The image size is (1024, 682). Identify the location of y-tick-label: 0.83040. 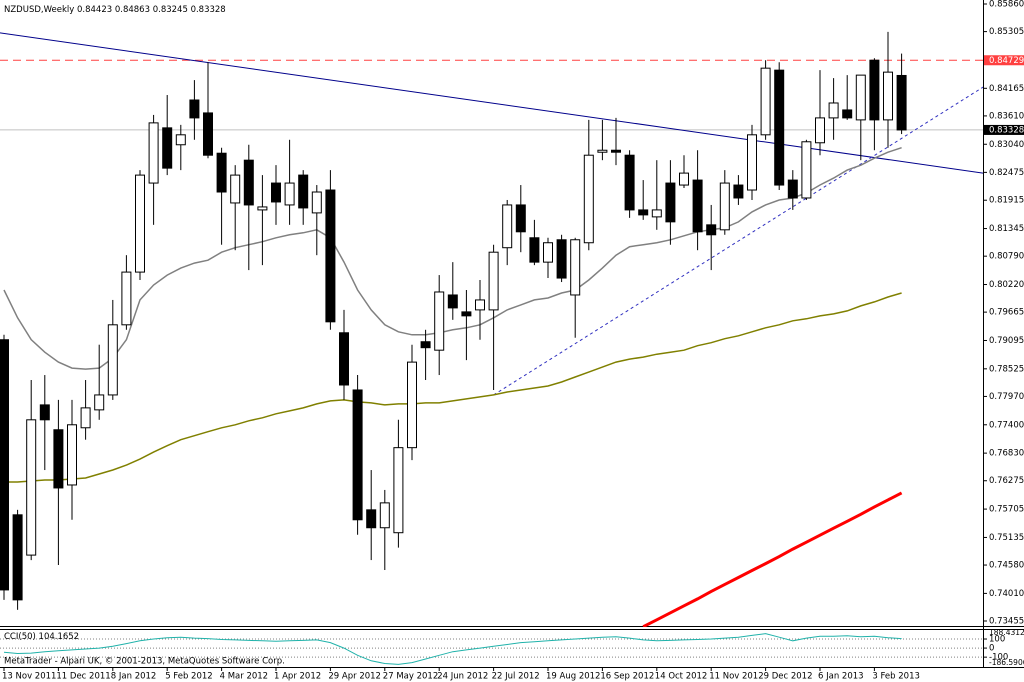
(1006, 145).